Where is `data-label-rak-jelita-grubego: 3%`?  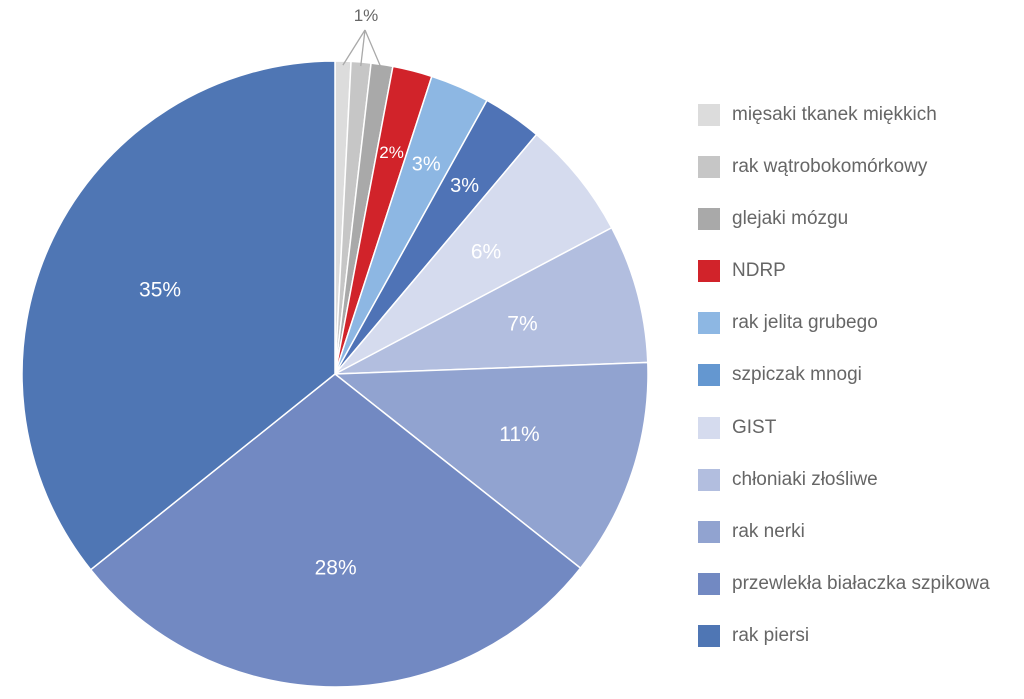 data-label-rak-jelita-grubego: 3% is located at coordinates (426, 165).